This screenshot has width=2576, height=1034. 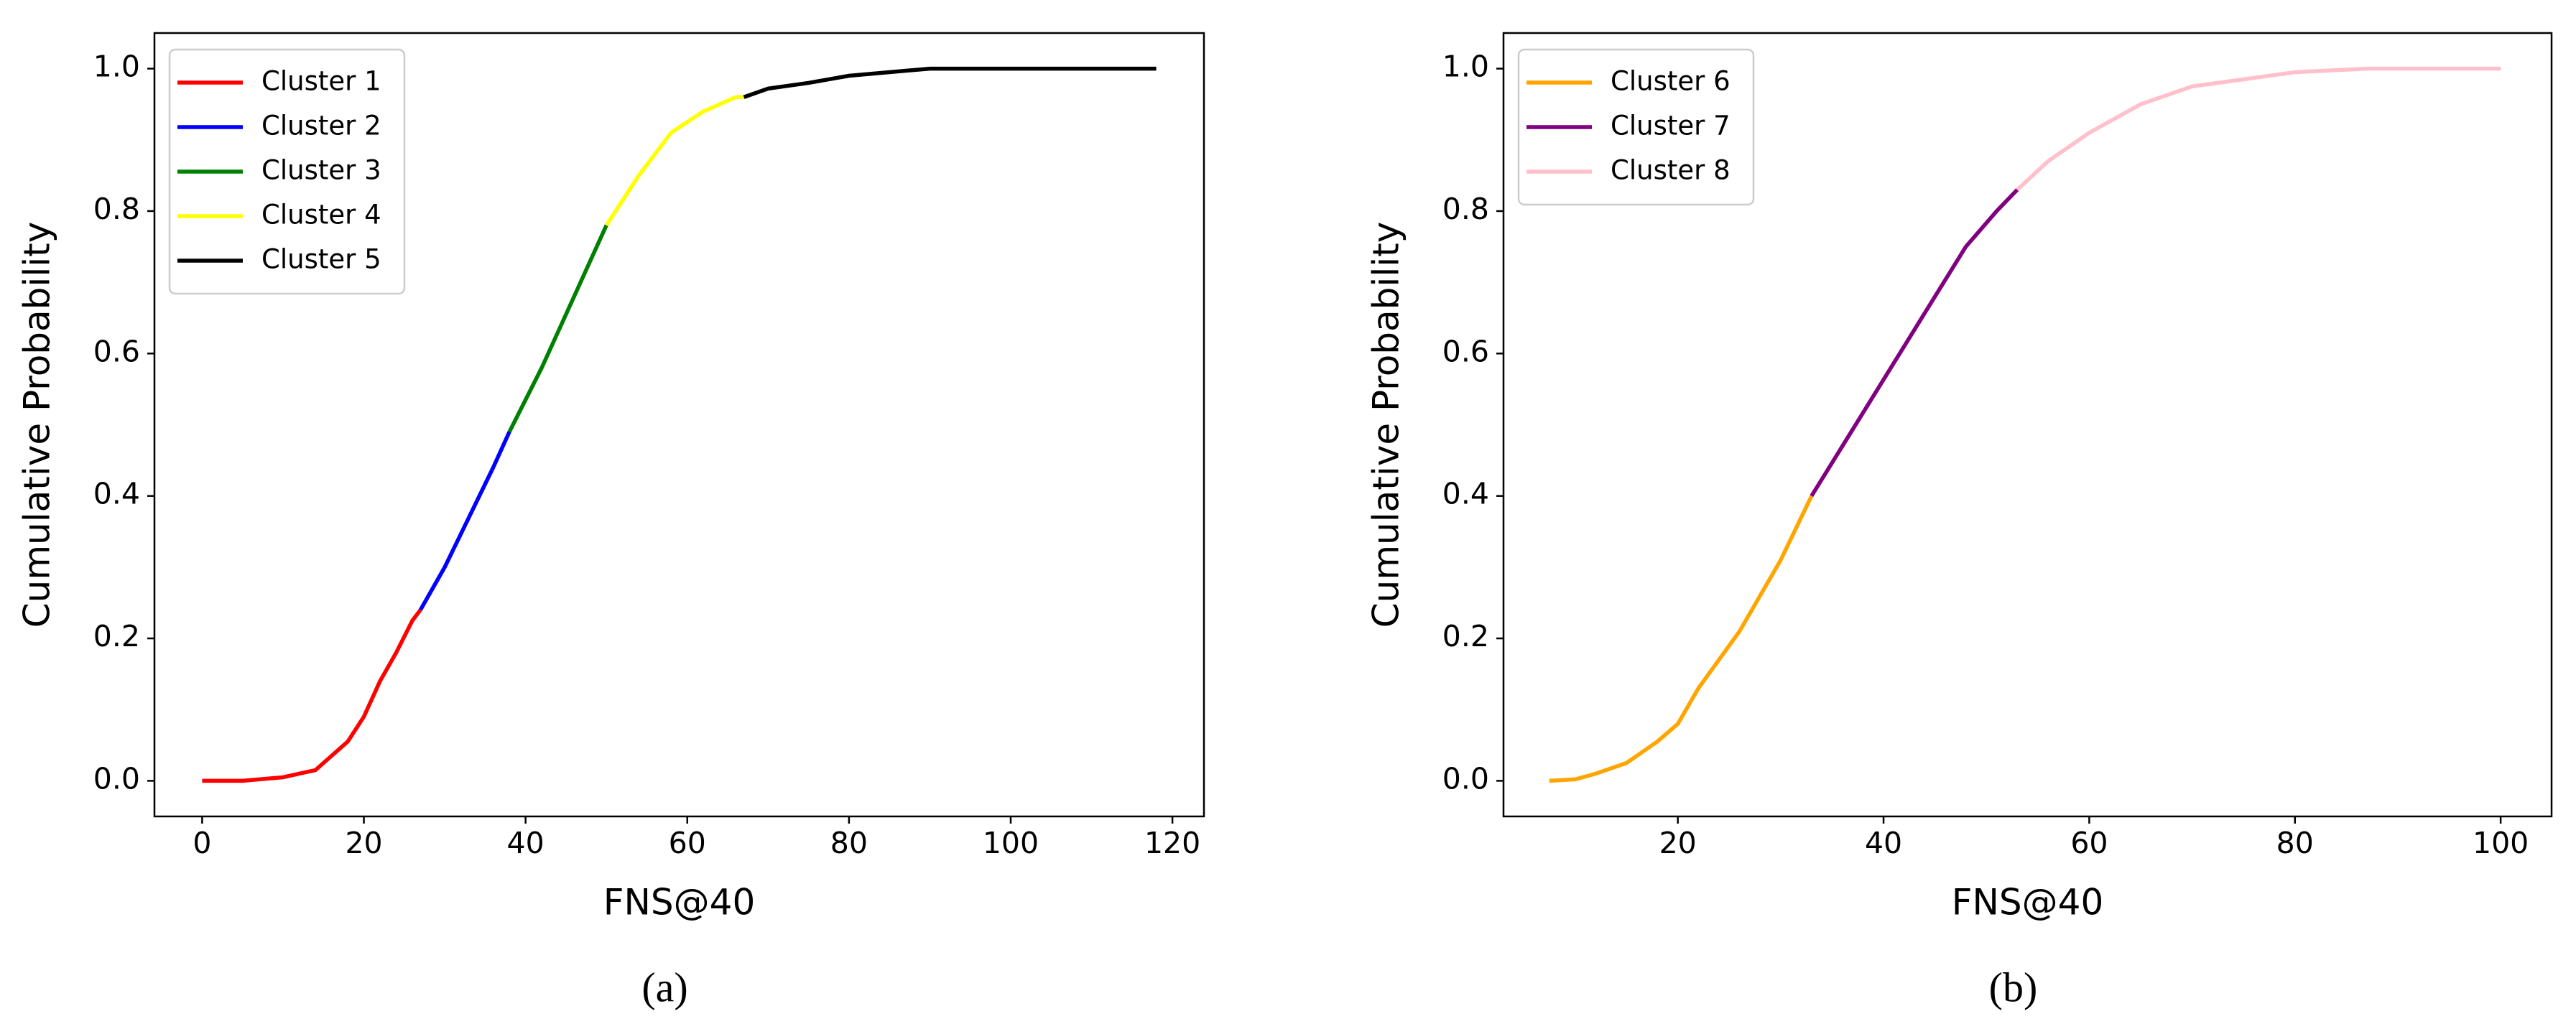 What do you see at coordinates (321, 81) in the screenshot?
I see `legend-label: Cluster 1` at bounding box center [321, 81].